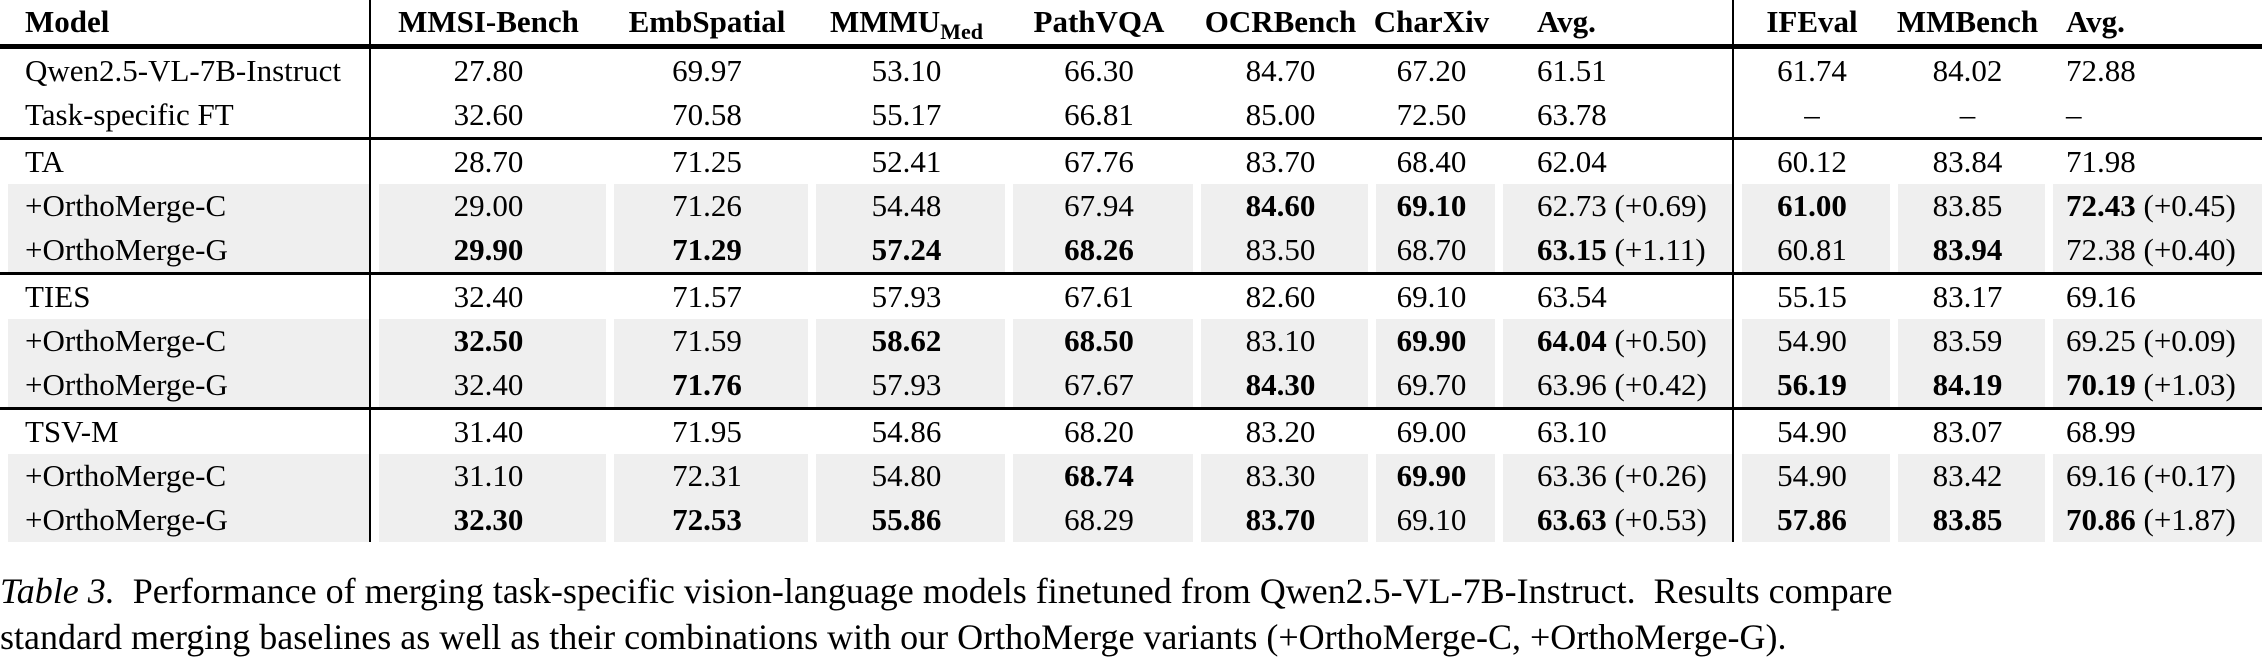  What do you see at coordinates (1967, 432) in the screenshot?
I see `cell-mmbench: 83.07` at bounding box center [1967, 432].